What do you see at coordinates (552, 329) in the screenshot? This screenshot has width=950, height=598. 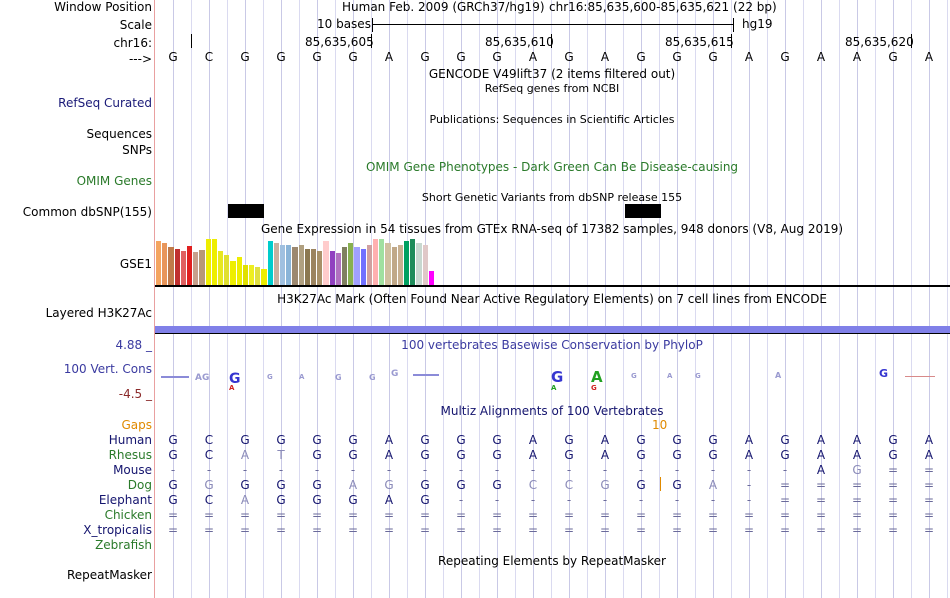 I see `h3k27ac-signal-bar` at bounding box center [552, 329].